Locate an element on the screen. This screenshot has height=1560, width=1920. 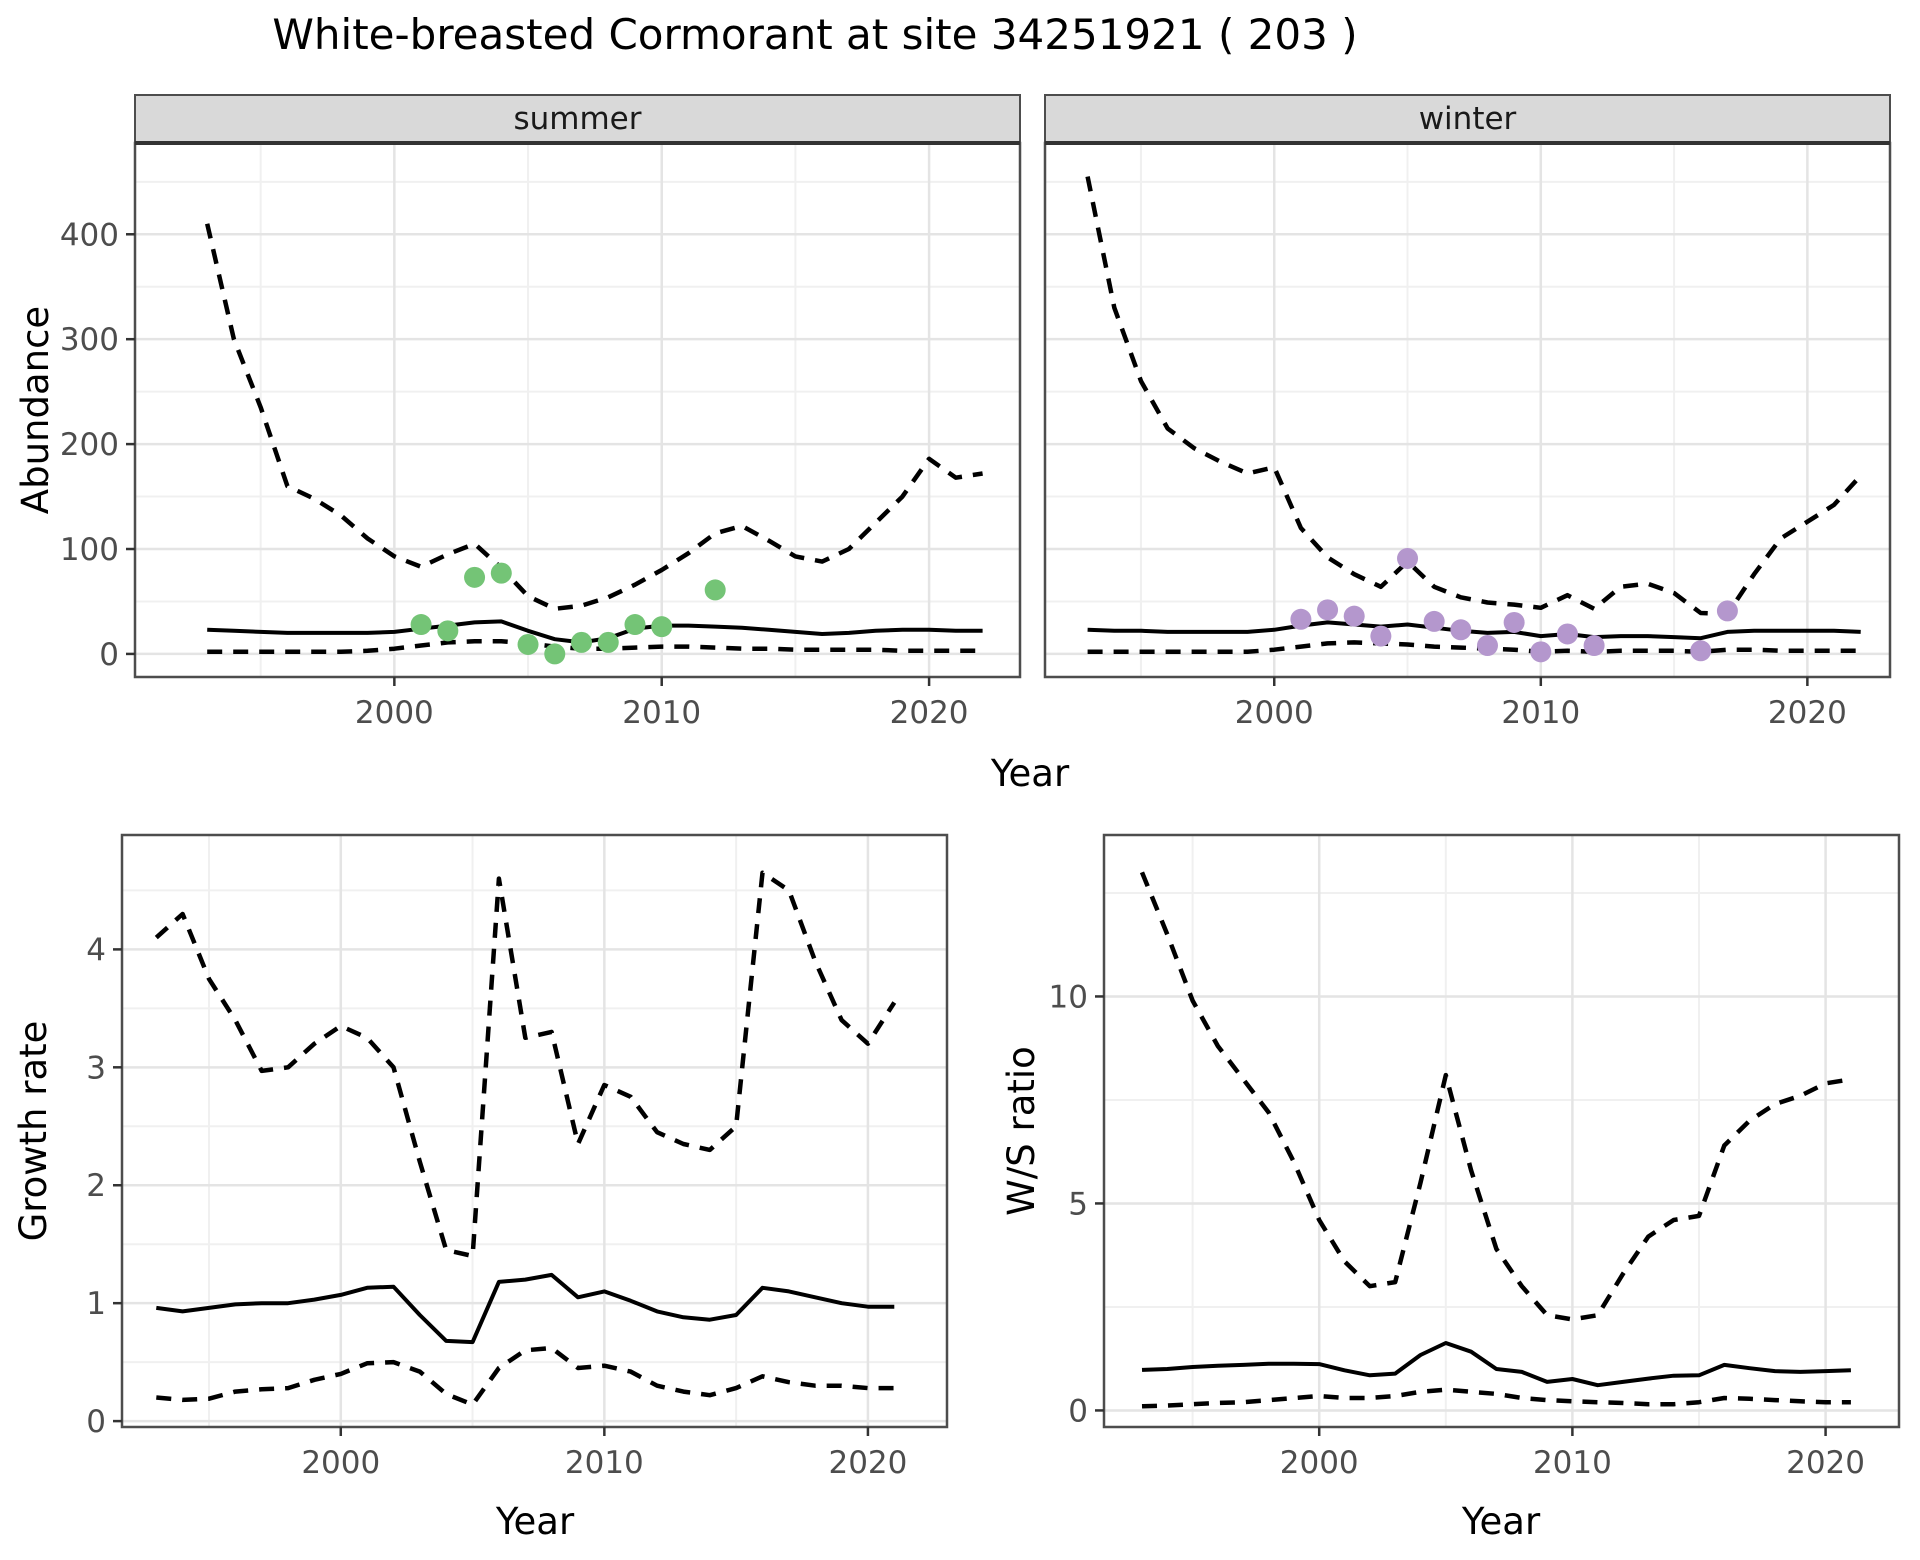
y-tick-label: 5 is located at coordinates (1078, 1204).